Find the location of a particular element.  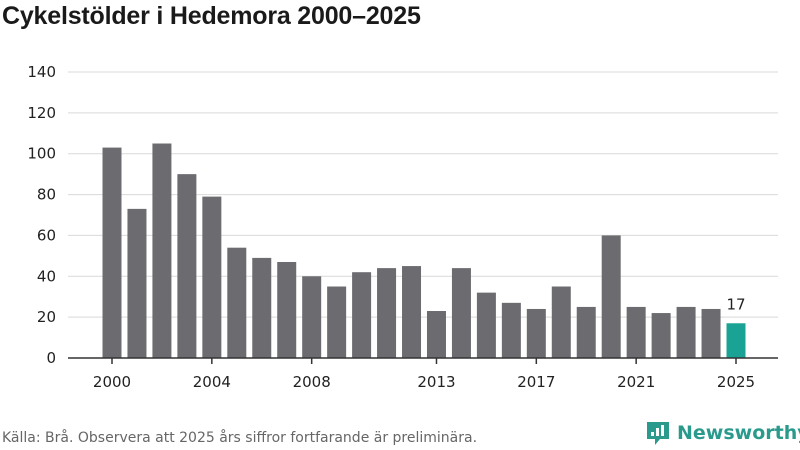

y-tick-label: 80 is located at coordinates (46, 195).